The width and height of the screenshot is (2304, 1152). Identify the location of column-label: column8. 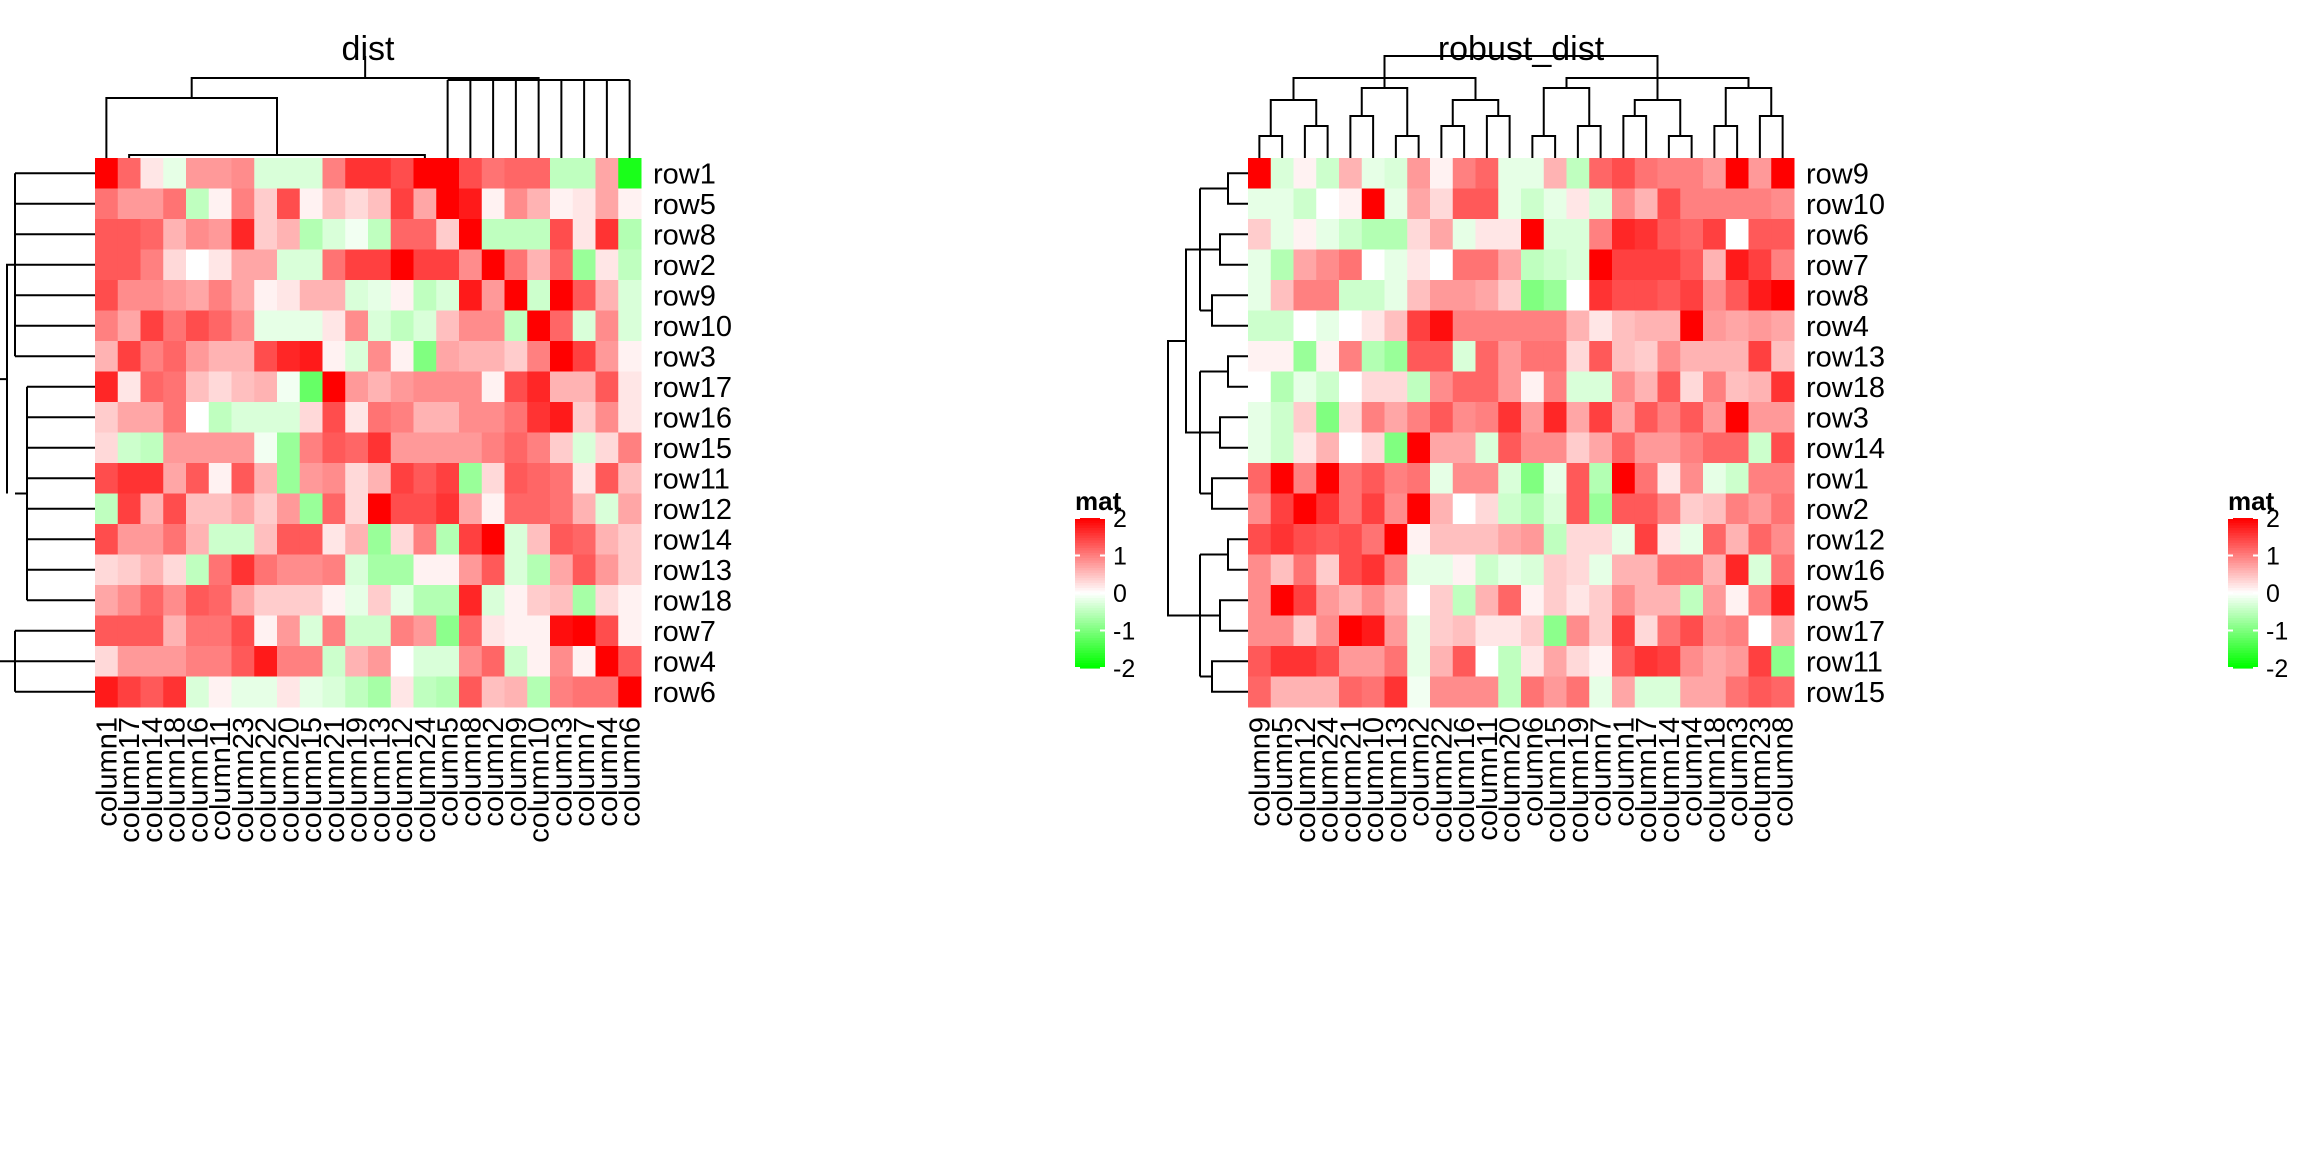
(471, 772).